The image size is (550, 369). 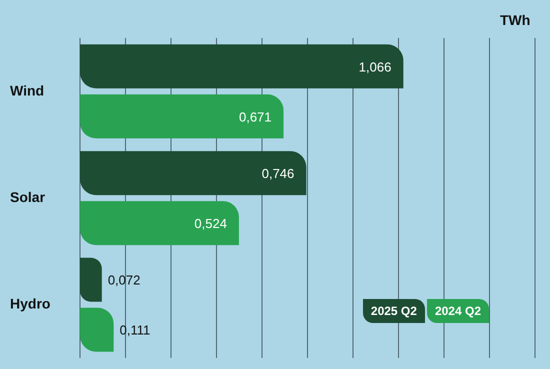 What do you see at coordinates (124, 280) in the screenshot?
I see `data-label: 0,072` at bounding box center [124, 280].